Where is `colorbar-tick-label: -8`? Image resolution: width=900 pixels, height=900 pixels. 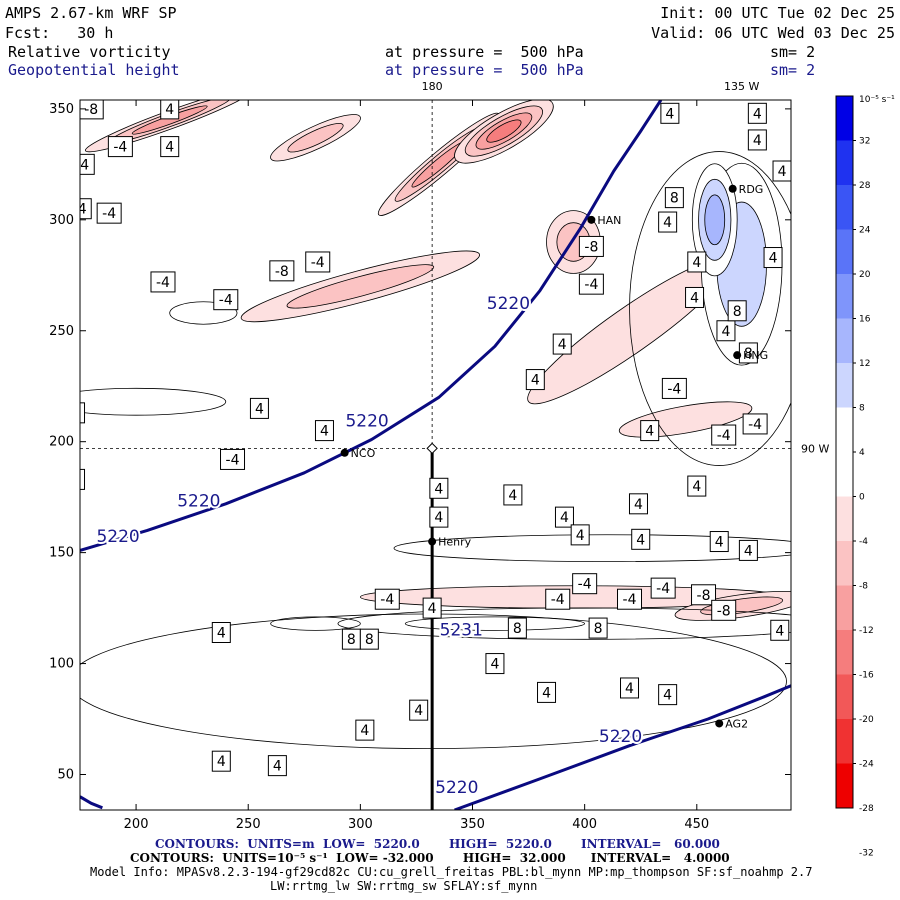
colorbar-tick-label: -8 is located at coordinates (863, 587).